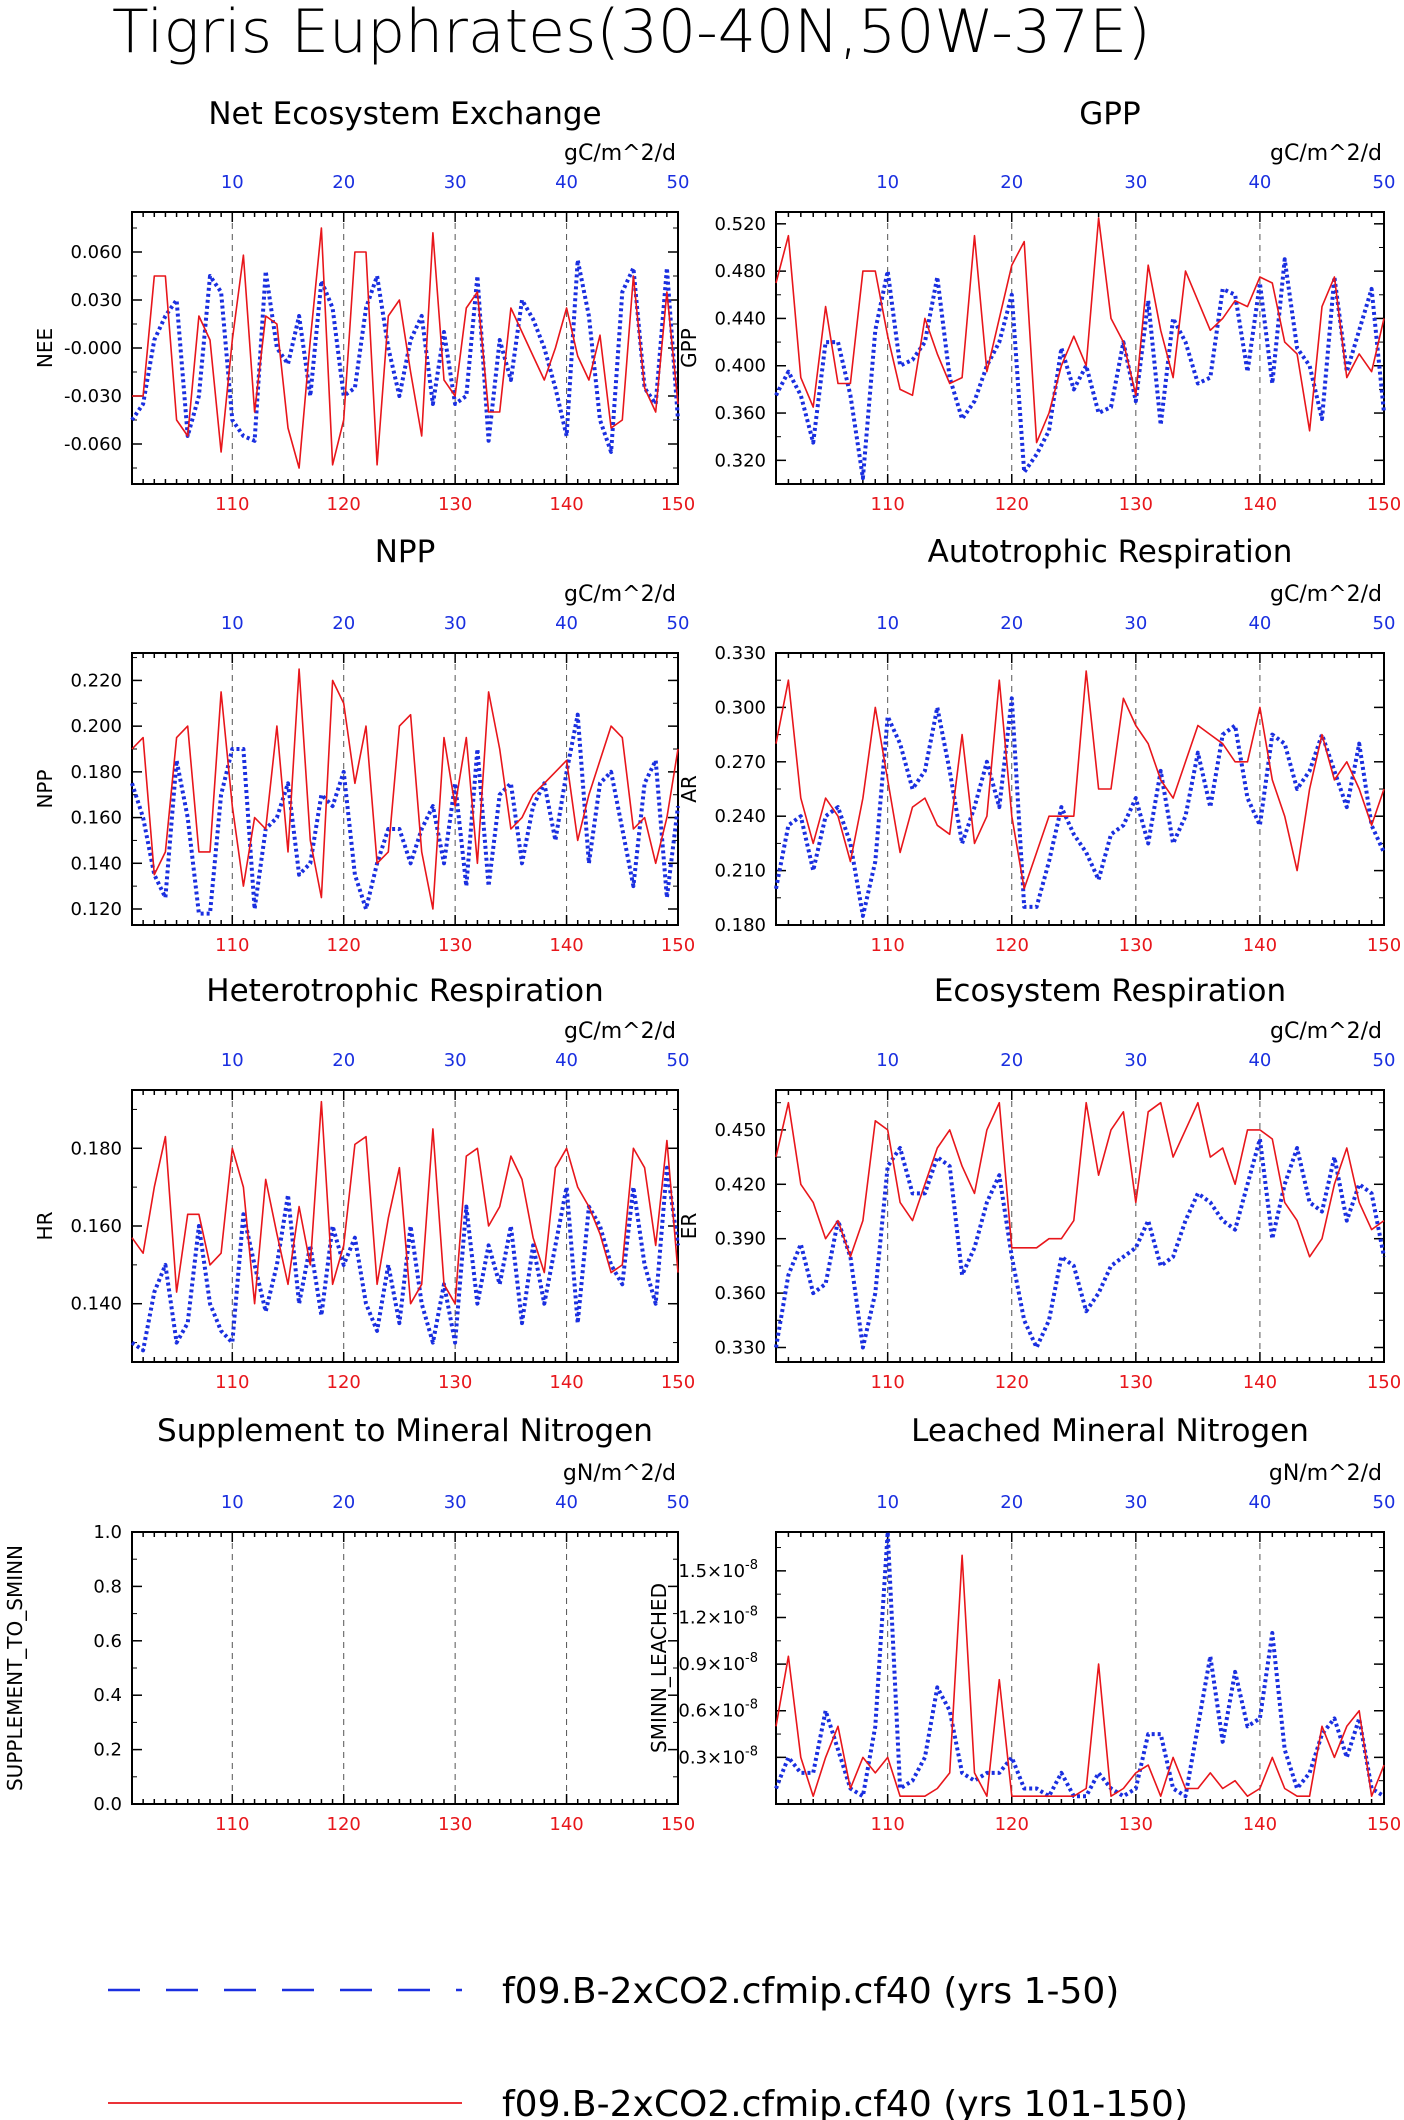 Image resolution: width=1404 pixels, height=2120 pixels. Describe the element at coordinates (15, 1668) in the screenshot. I see `y-axis-label: SUPPLEMENT_TO_SMINN` at that location.